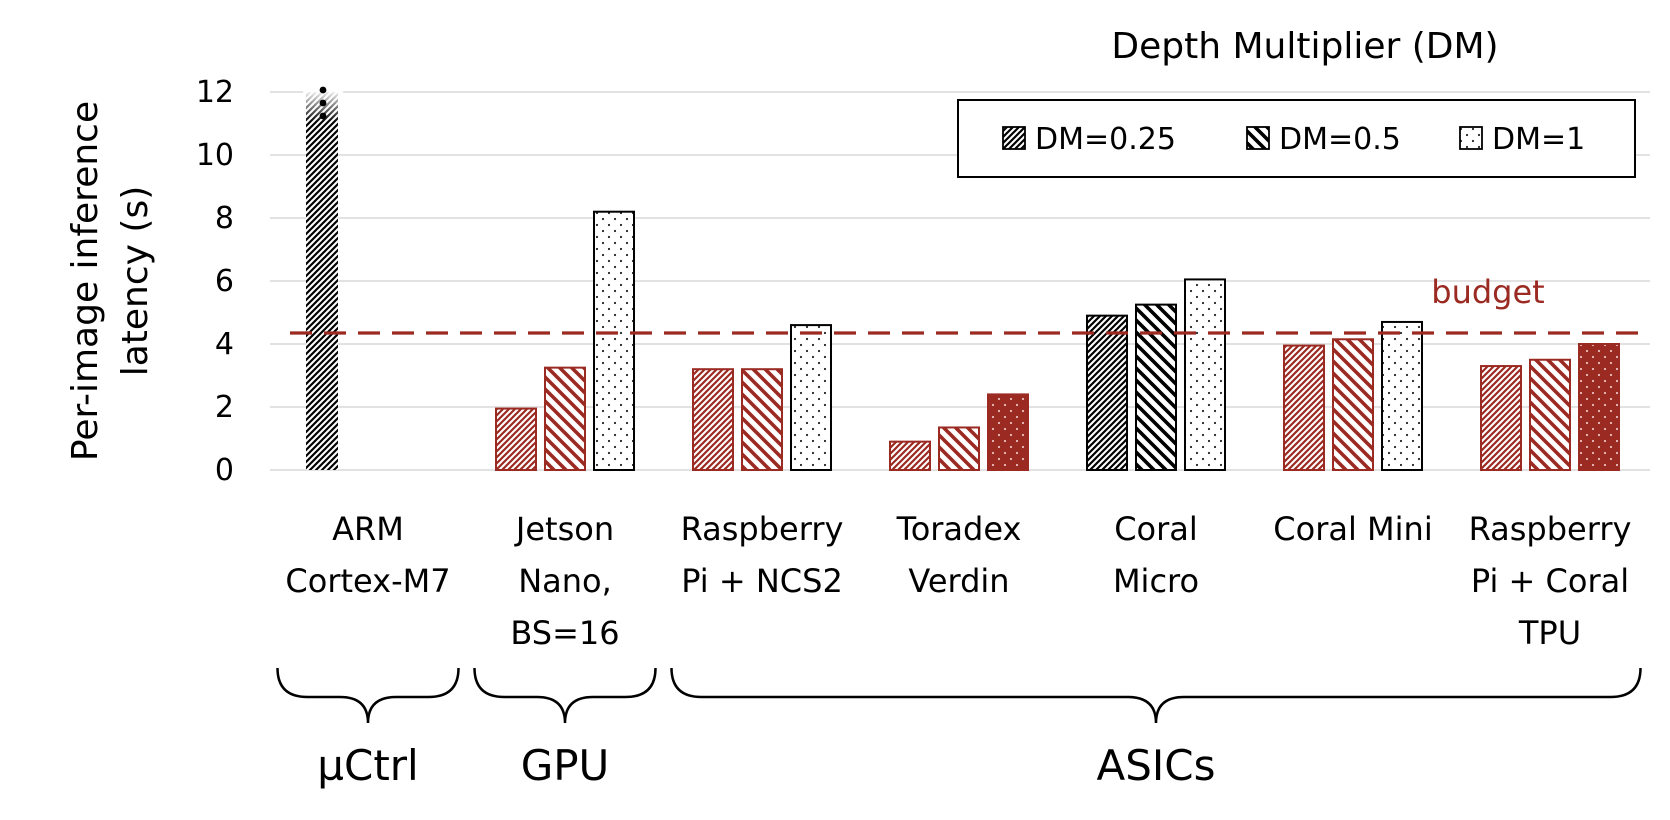  What do you see at coordinates (224, 218) in the screenshot?
I see `y-tick-label: 8` at bounding box center [224, 218].